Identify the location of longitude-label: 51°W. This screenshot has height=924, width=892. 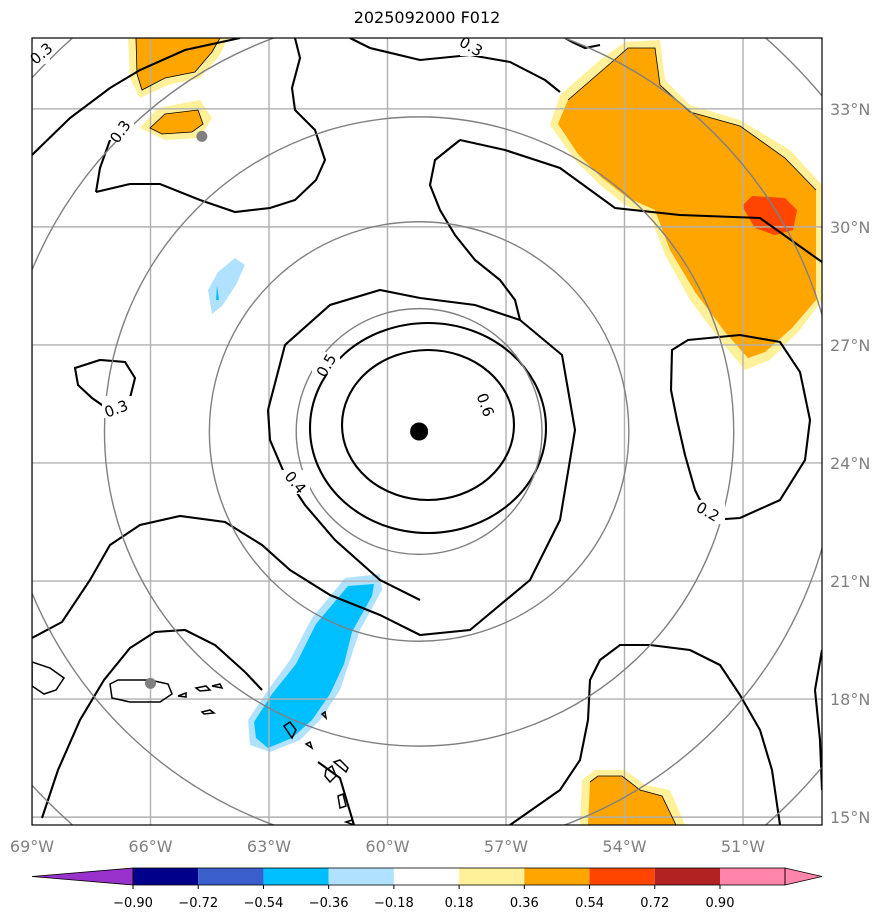
(743, 846).